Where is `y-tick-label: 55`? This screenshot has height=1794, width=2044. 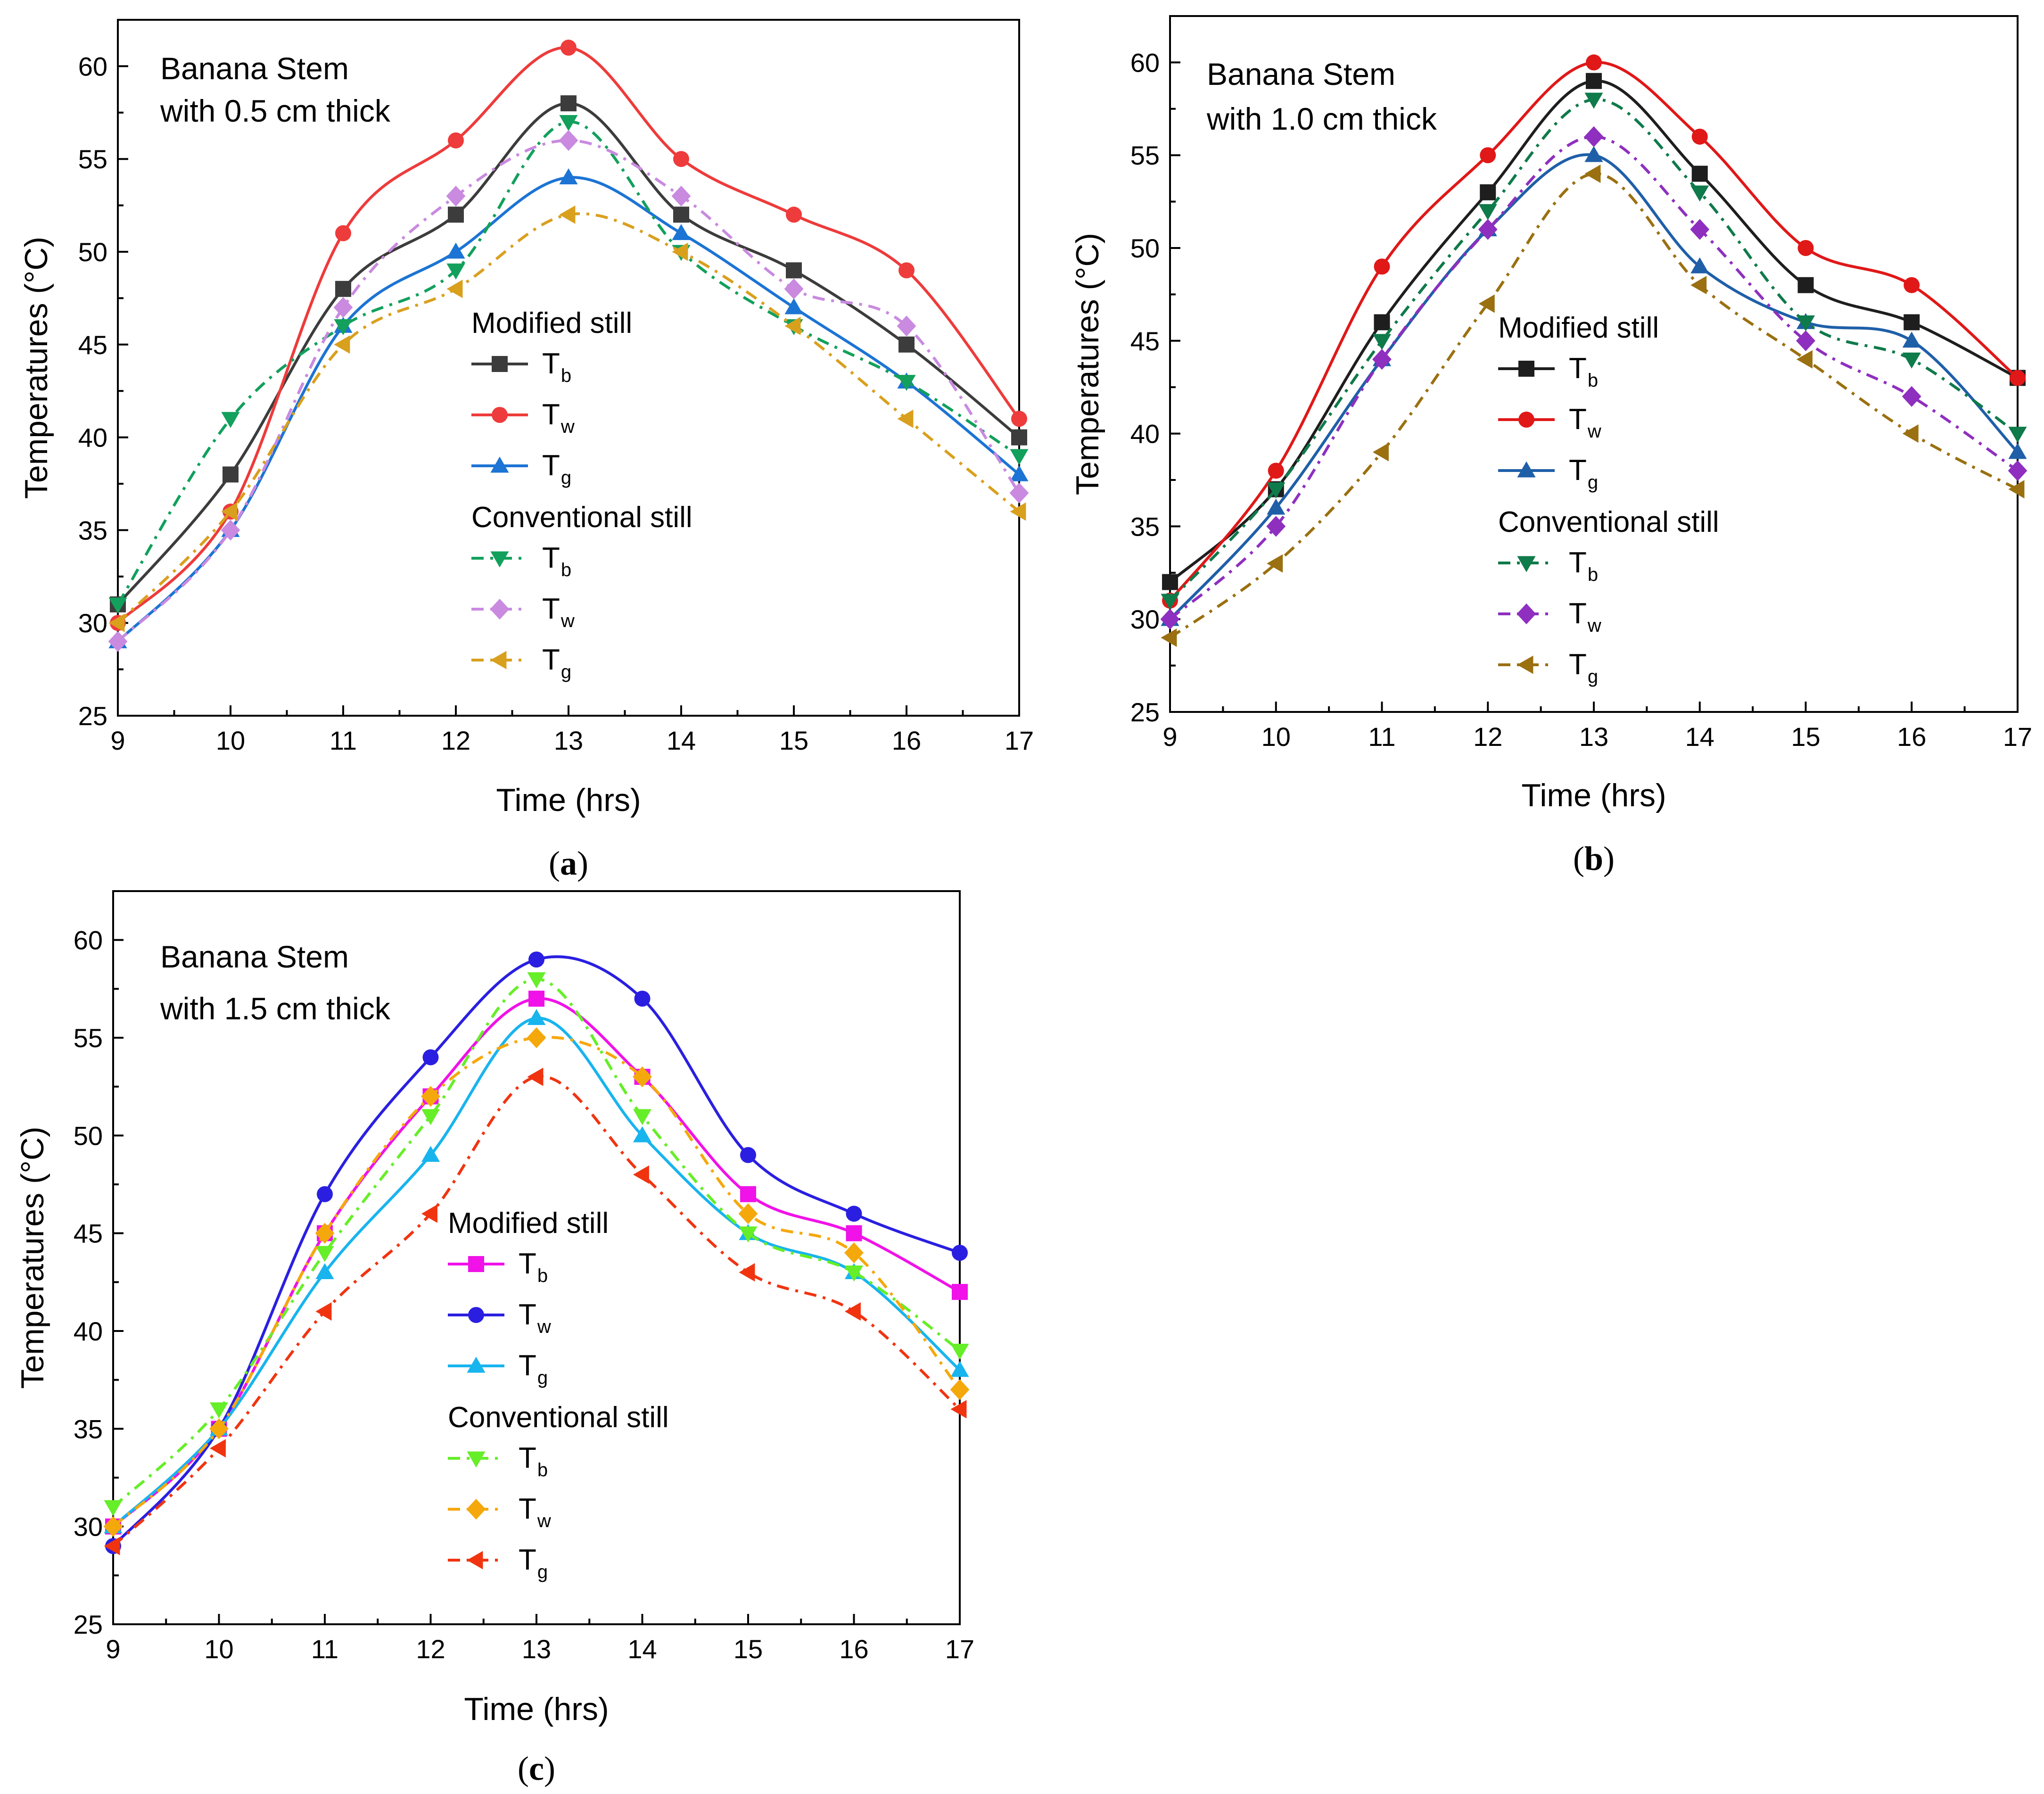 y-tick-label: 55 is located at coordinates (1145, 155).